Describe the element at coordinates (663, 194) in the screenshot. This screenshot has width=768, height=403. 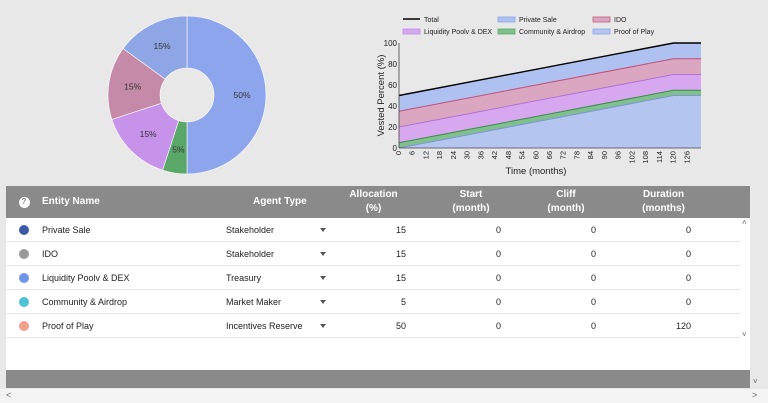
I see `header-duration-line1: Duration` at that location.